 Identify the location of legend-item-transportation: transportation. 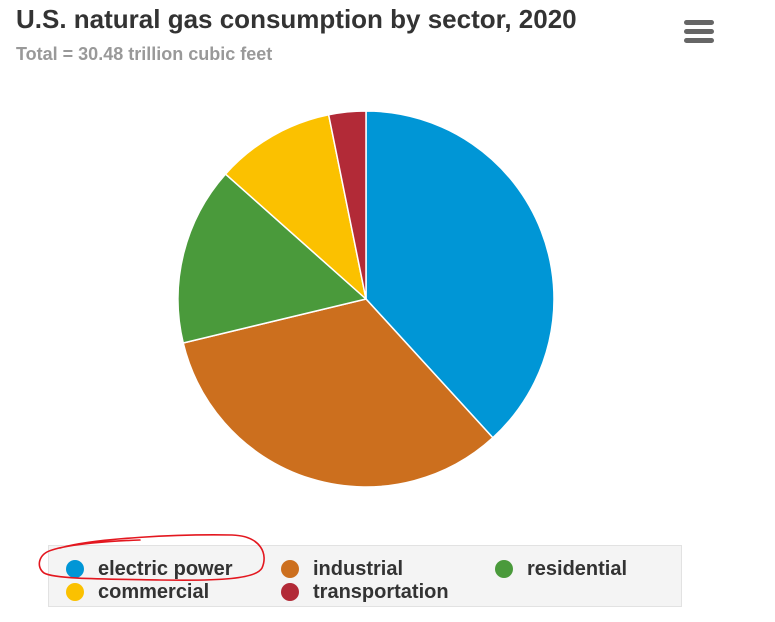
(365, 592).